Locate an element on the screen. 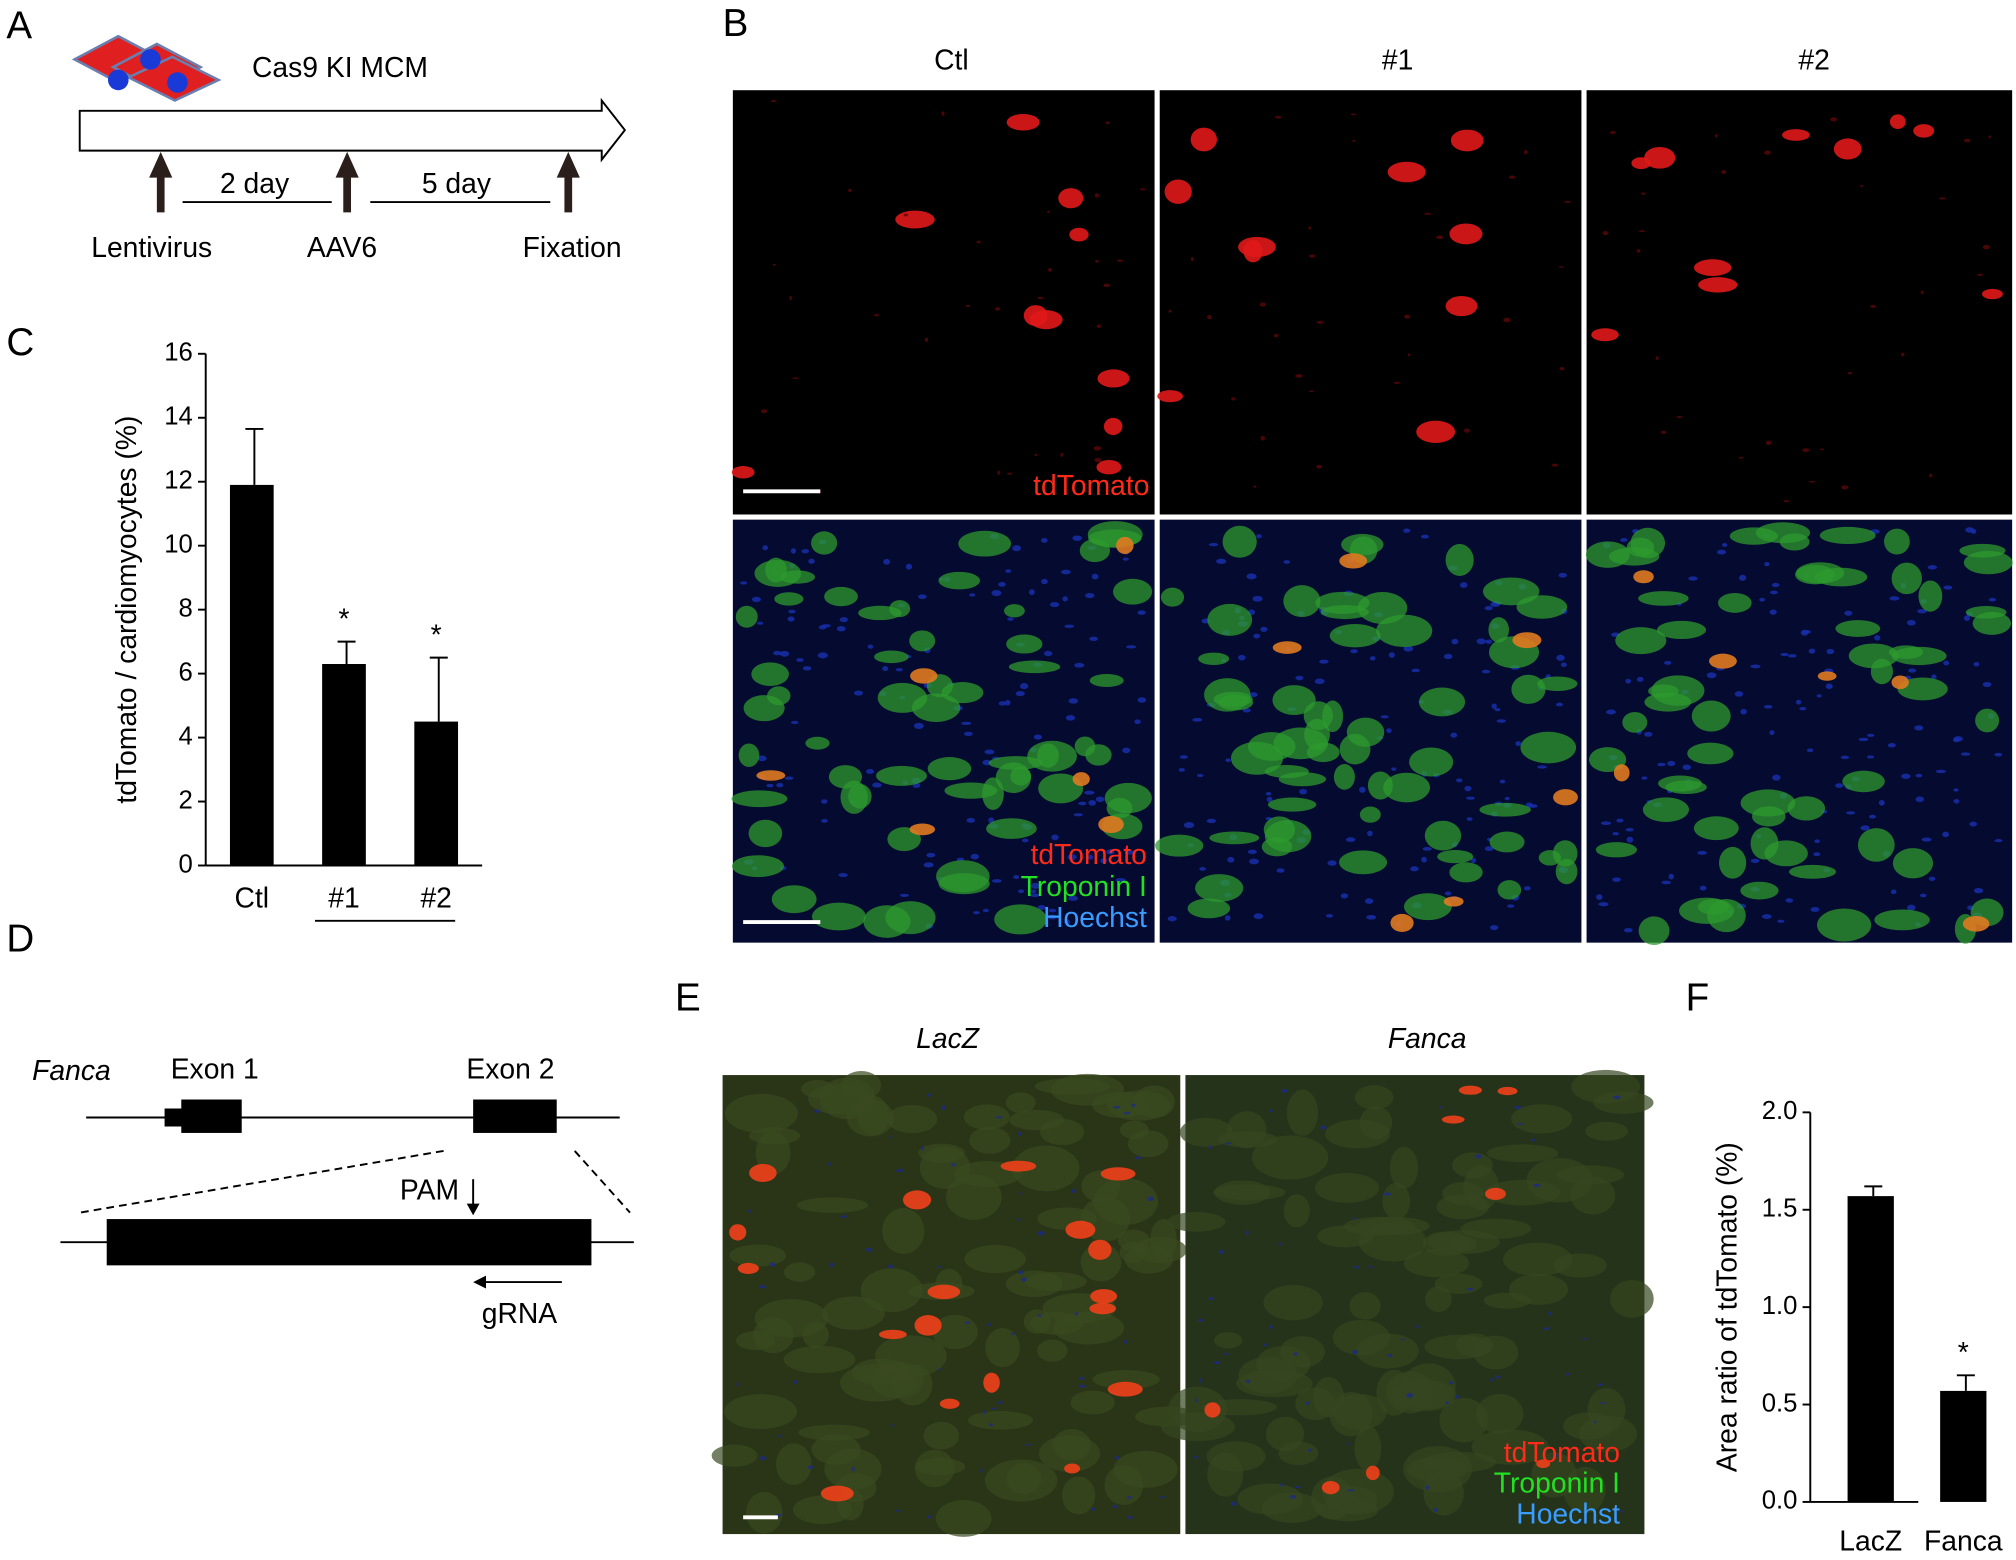 Image resolution: width=2016 pixels, height=1560 pixels. significance: * is located at coordinates (343, 619).